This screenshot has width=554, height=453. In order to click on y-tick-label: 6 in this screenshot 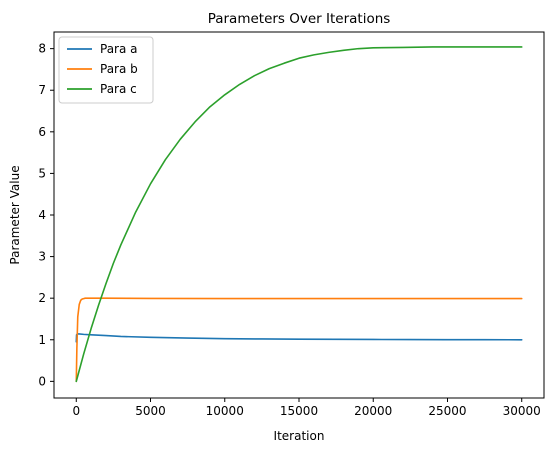, I will do `click(42, 132)`.